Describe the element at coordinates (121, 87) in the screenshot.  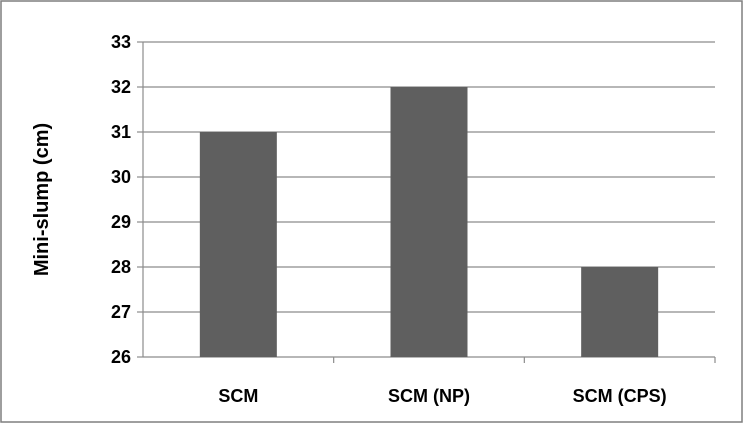
I see `y-tick-label: 32` at that location.